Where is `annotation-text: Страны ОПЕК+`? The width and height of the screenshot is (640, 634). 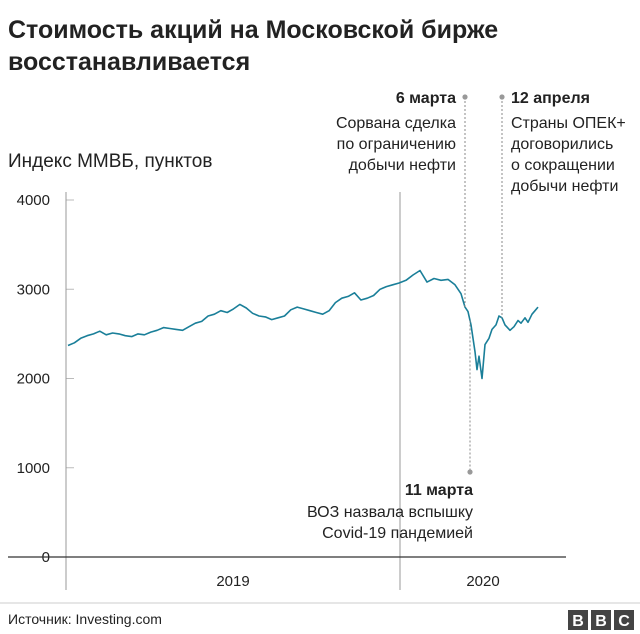
annotation-text: Страны ОПЕК+ is located at coordinates (568, 123).